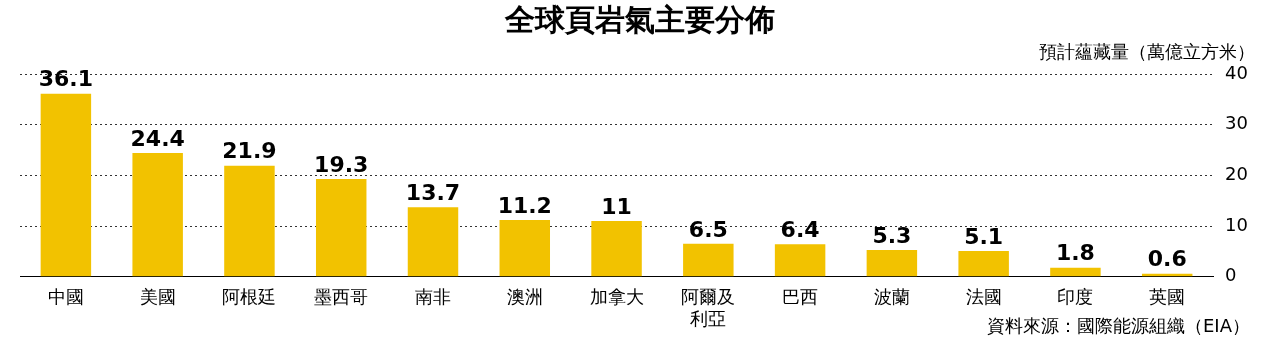 The image size is (1275, 342). I want to click on data-label: 24.4, so click(157, 138).